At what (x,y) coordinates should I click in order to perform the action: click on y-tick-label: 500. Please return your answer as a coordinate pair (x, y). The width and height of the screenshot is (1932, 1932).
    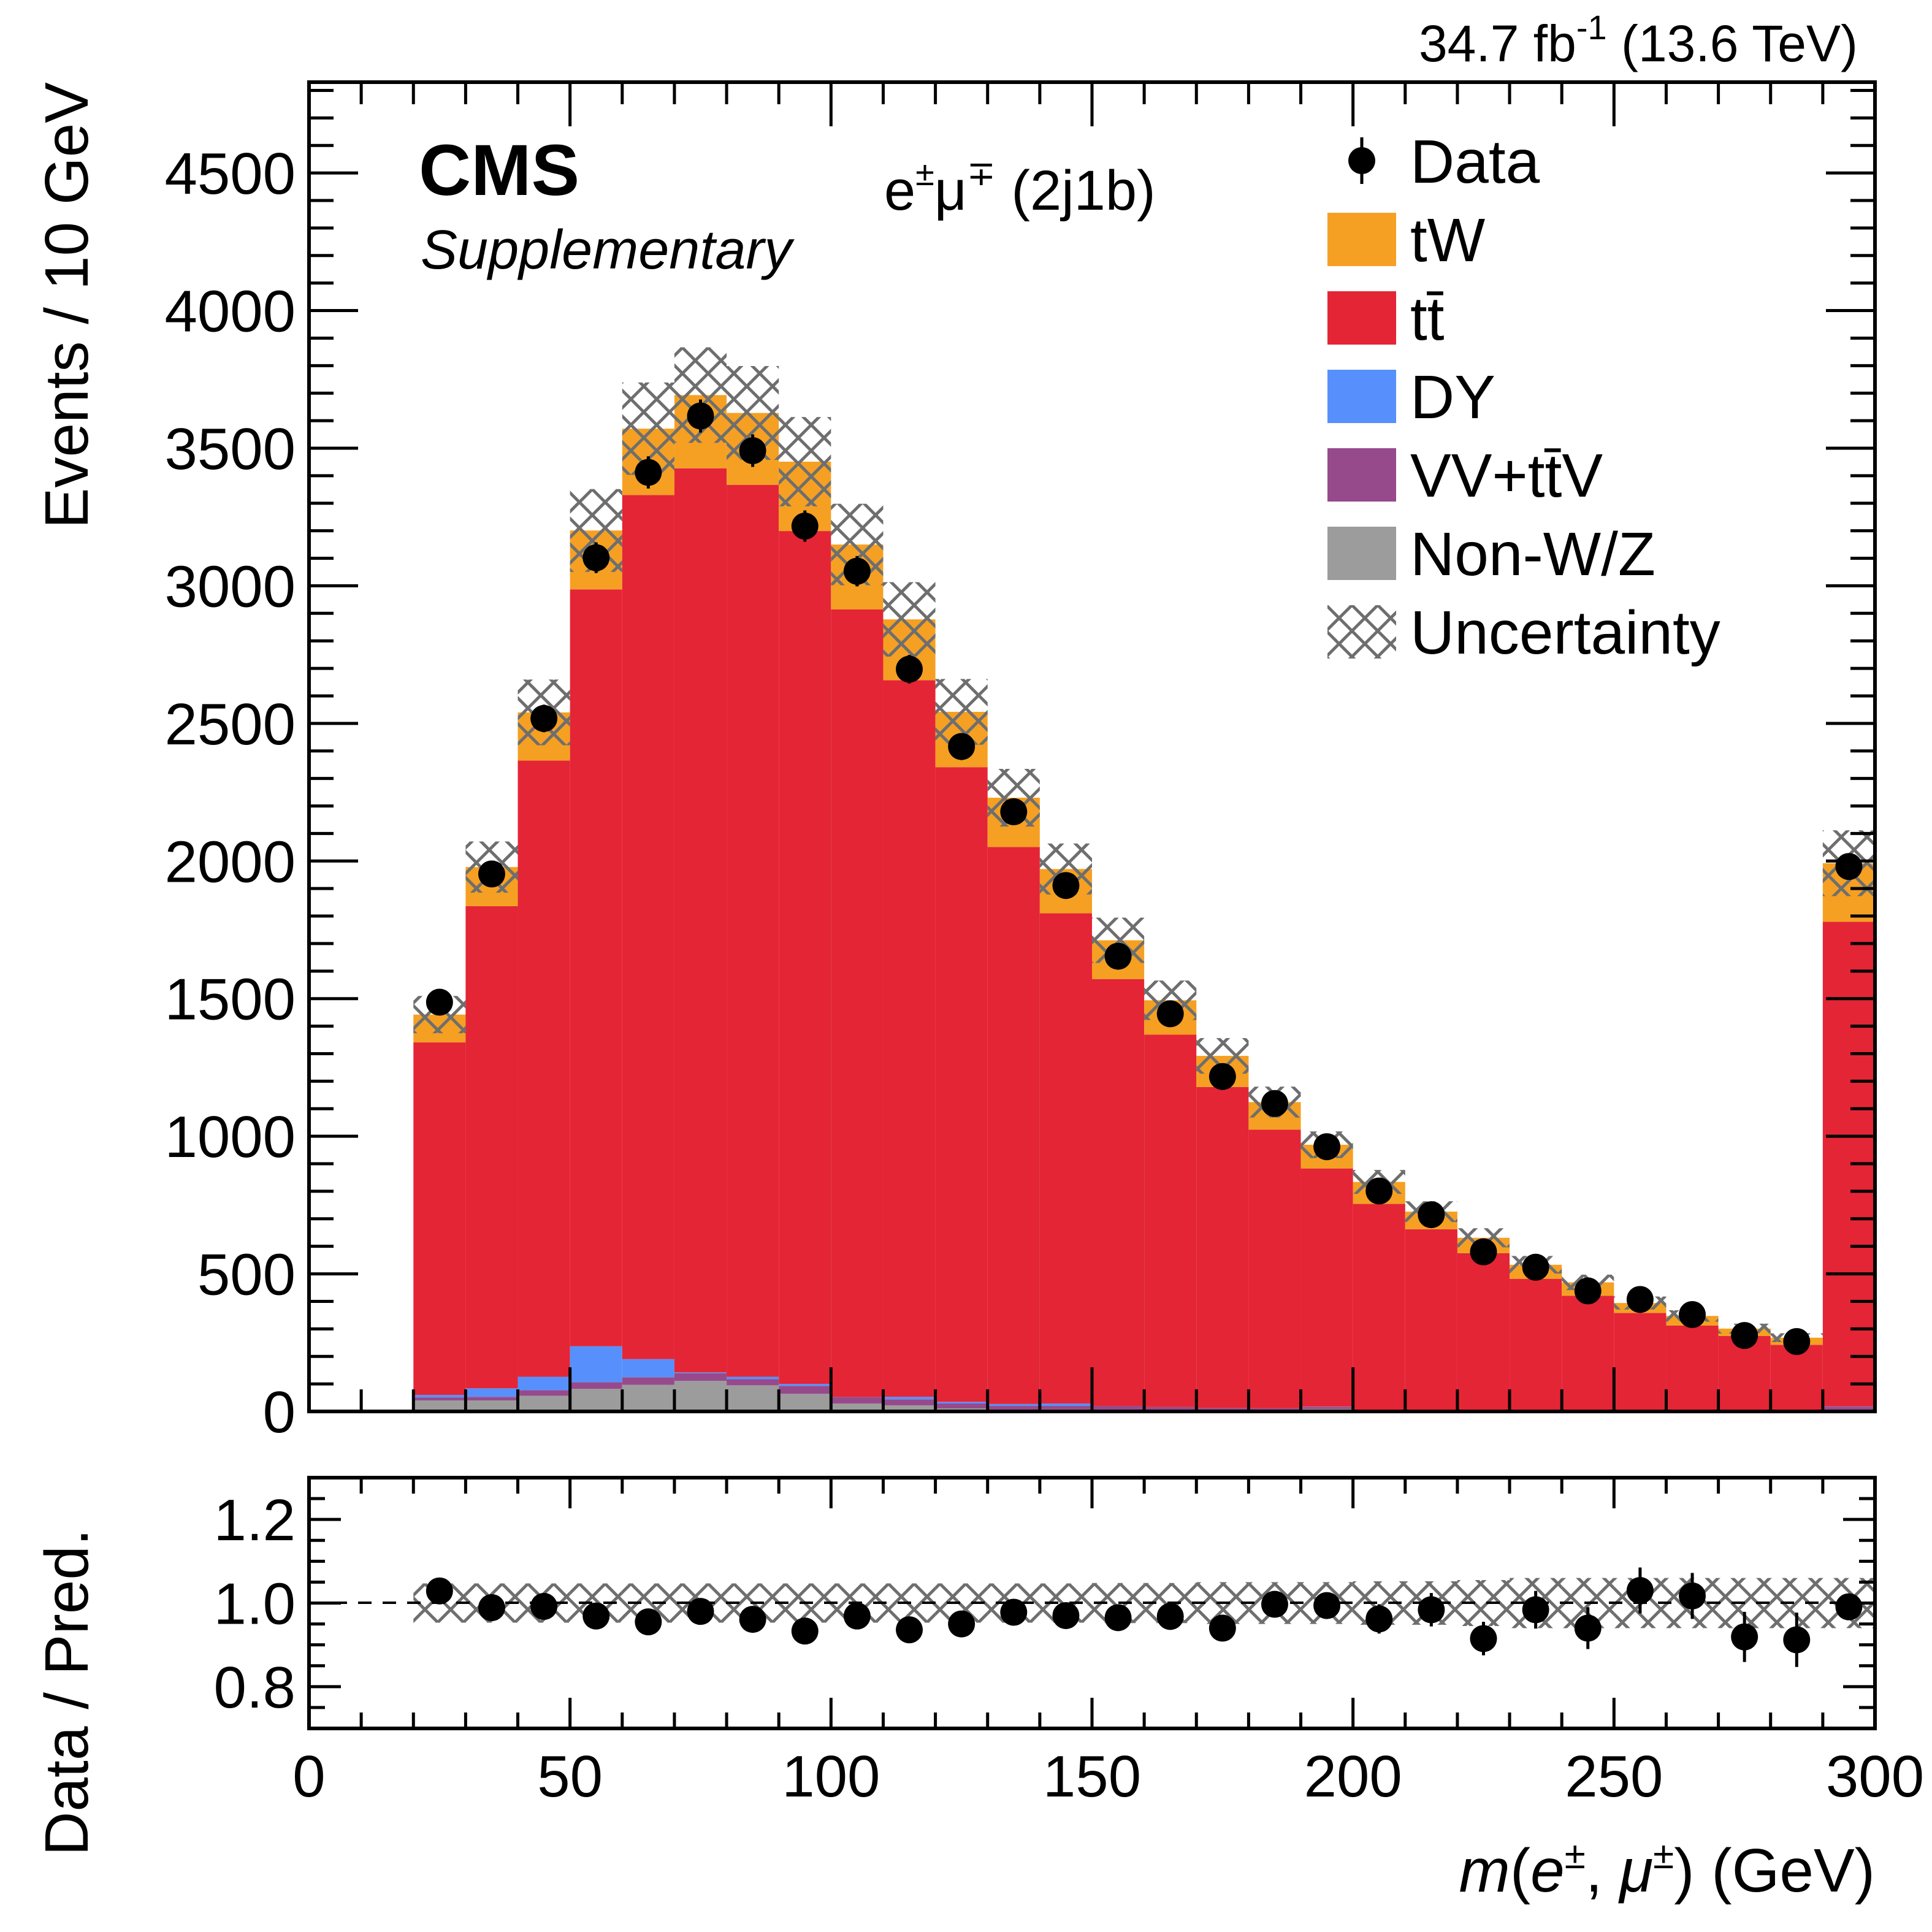
    Looking at the image, I should click on (247, 1275).